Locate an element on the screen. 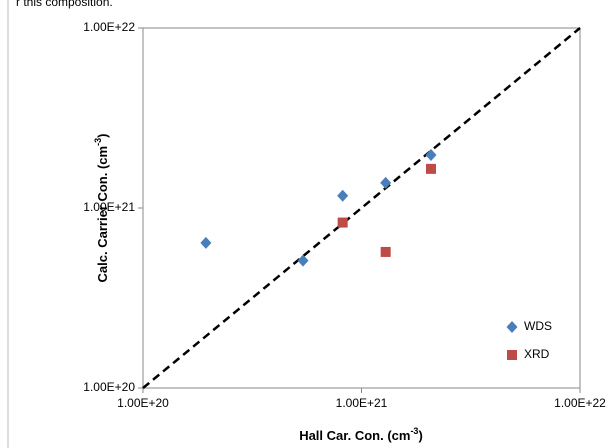 The image size is (616, 448). y-tick-label: 1.00E+21 is located at coordinates (109, 207).